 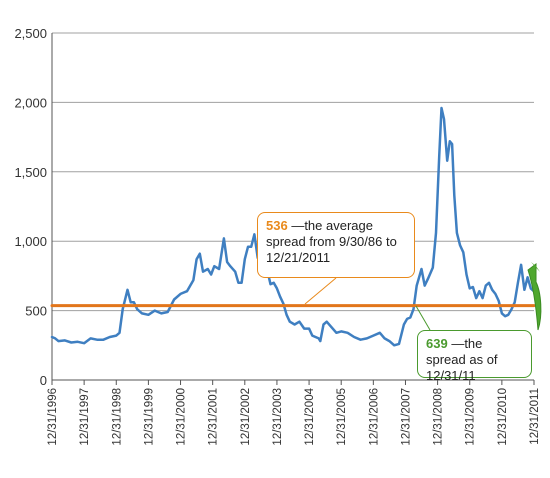 What do you see at coordinates (85, 417) in the screenshot?
I see `x-tick-label: 12/31/1997` at bounding box center [85, 417].